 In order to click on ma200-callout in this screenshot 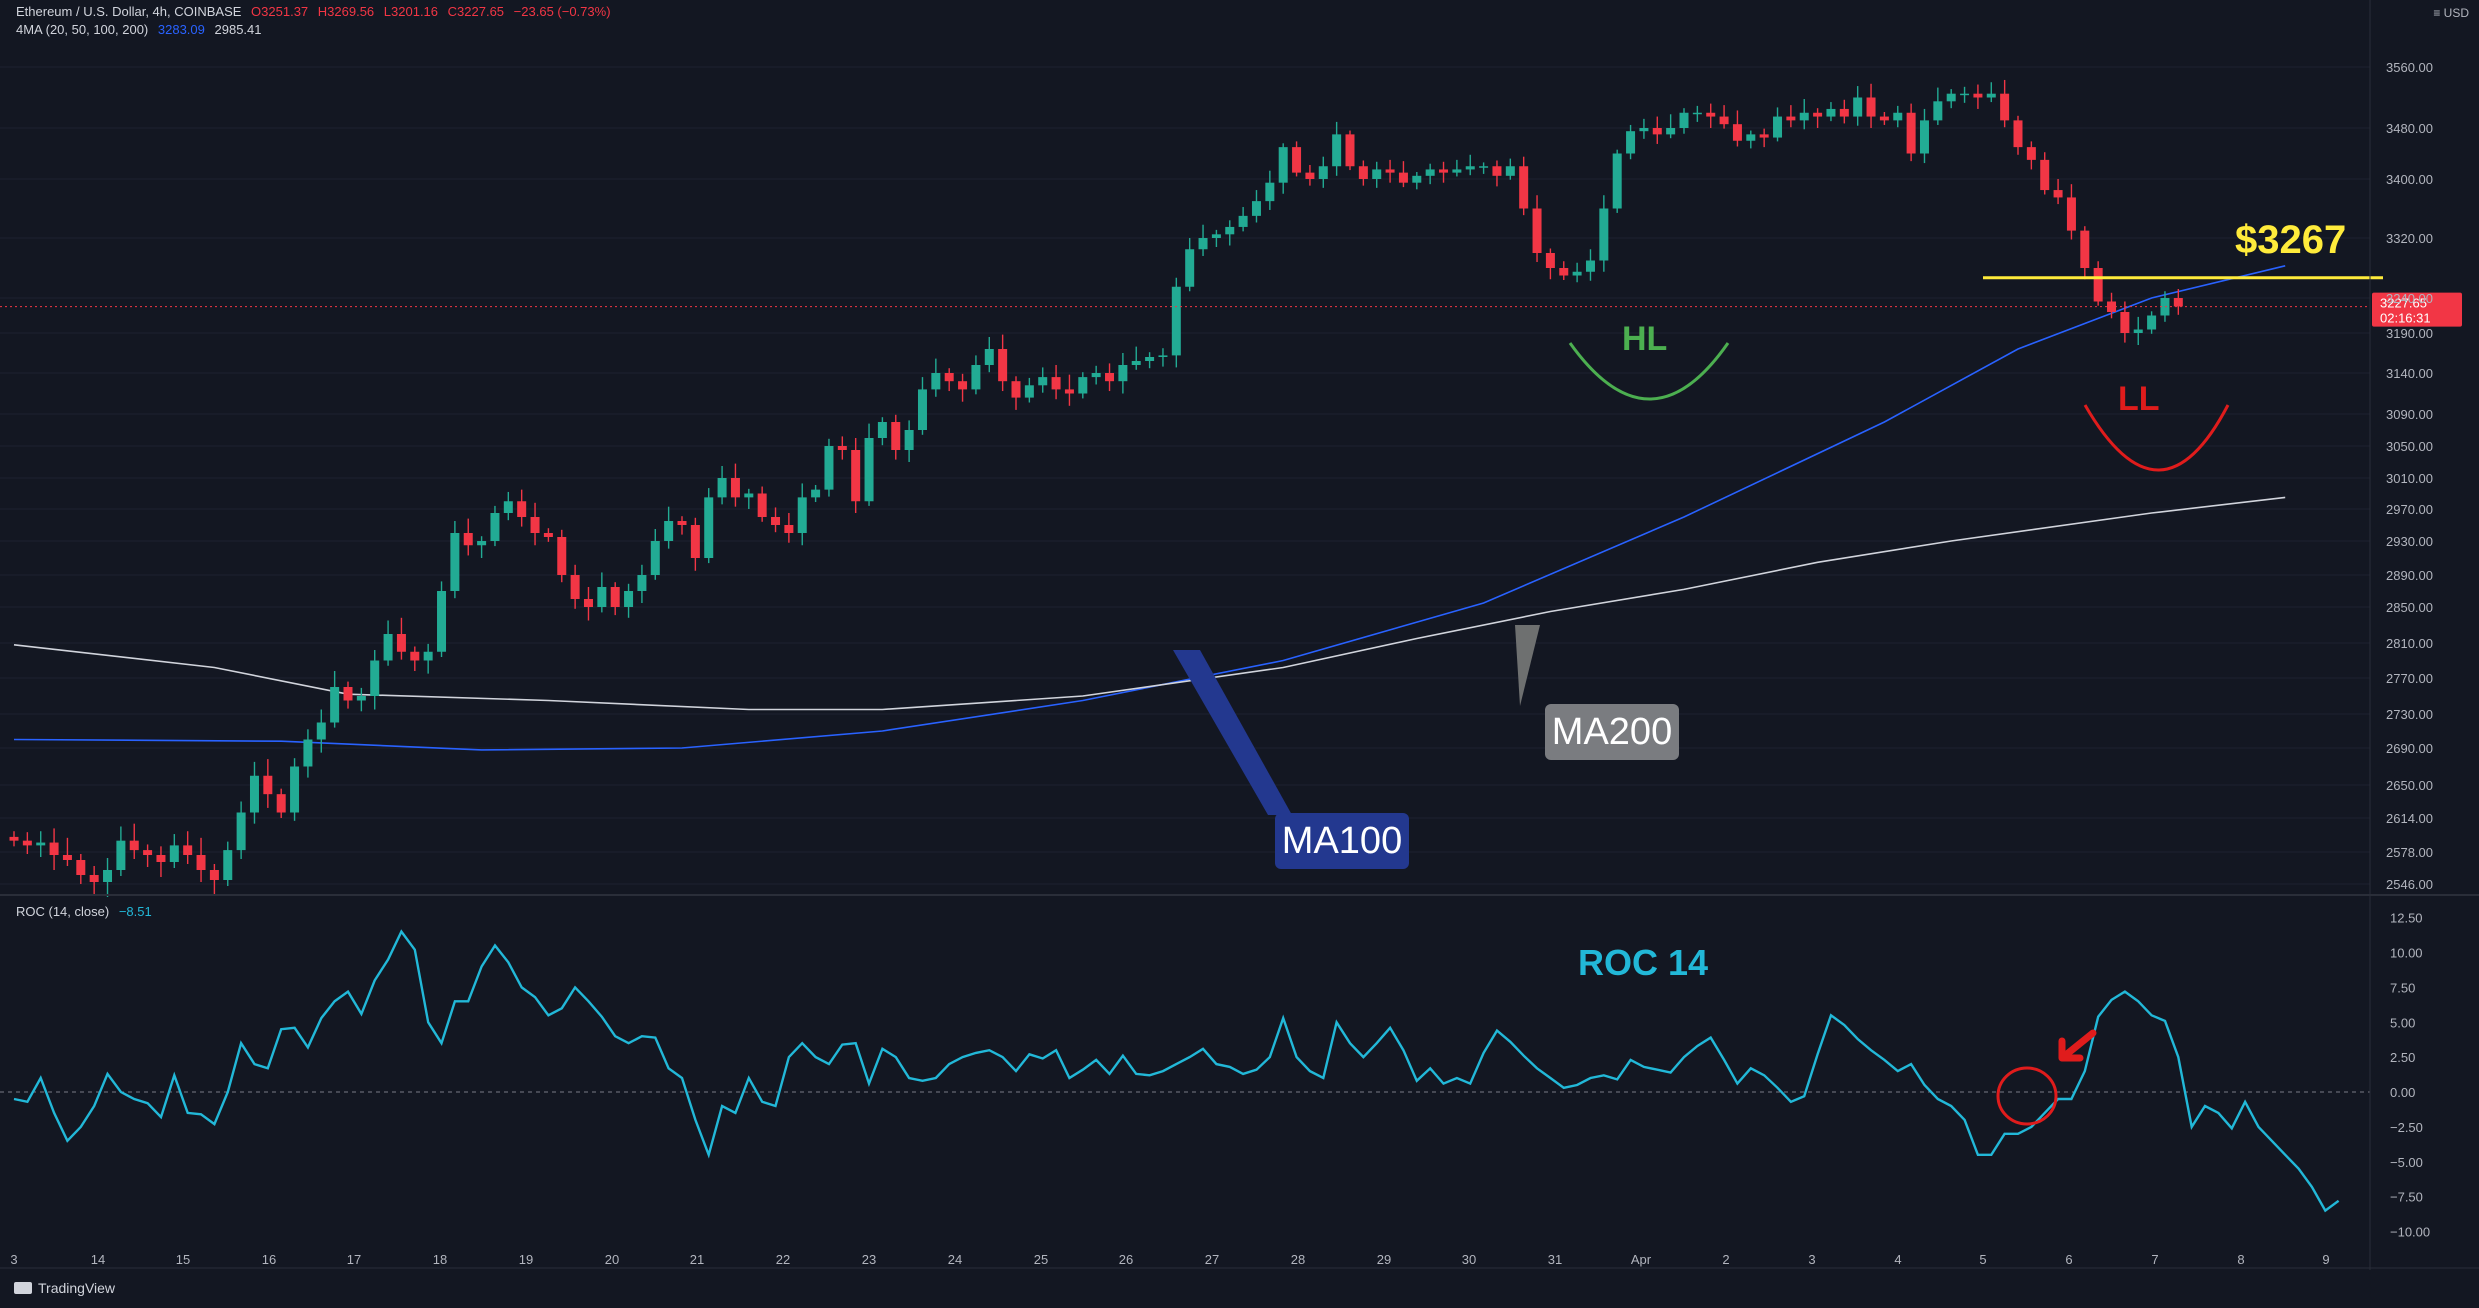, I will do `click(1612, 732)`.